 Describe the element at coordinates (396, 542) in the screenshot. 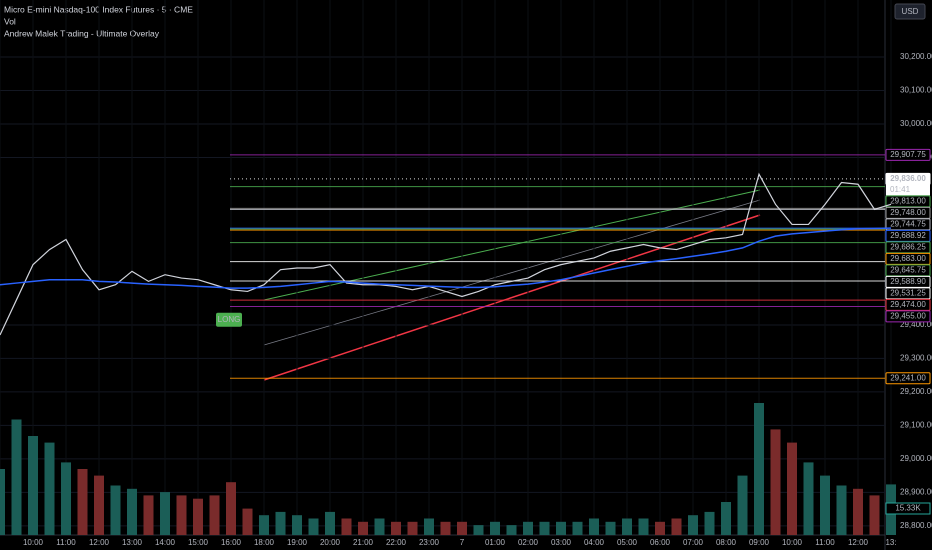

I see `x-tick-label: 22:00` at that location.